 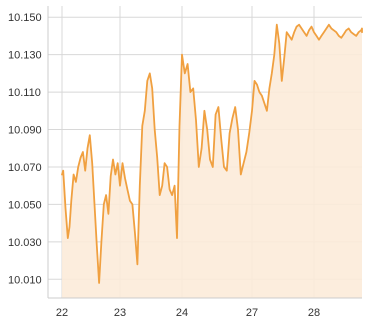 I want to click on y-tick-label: 10.050, so click(x=25, y=205).